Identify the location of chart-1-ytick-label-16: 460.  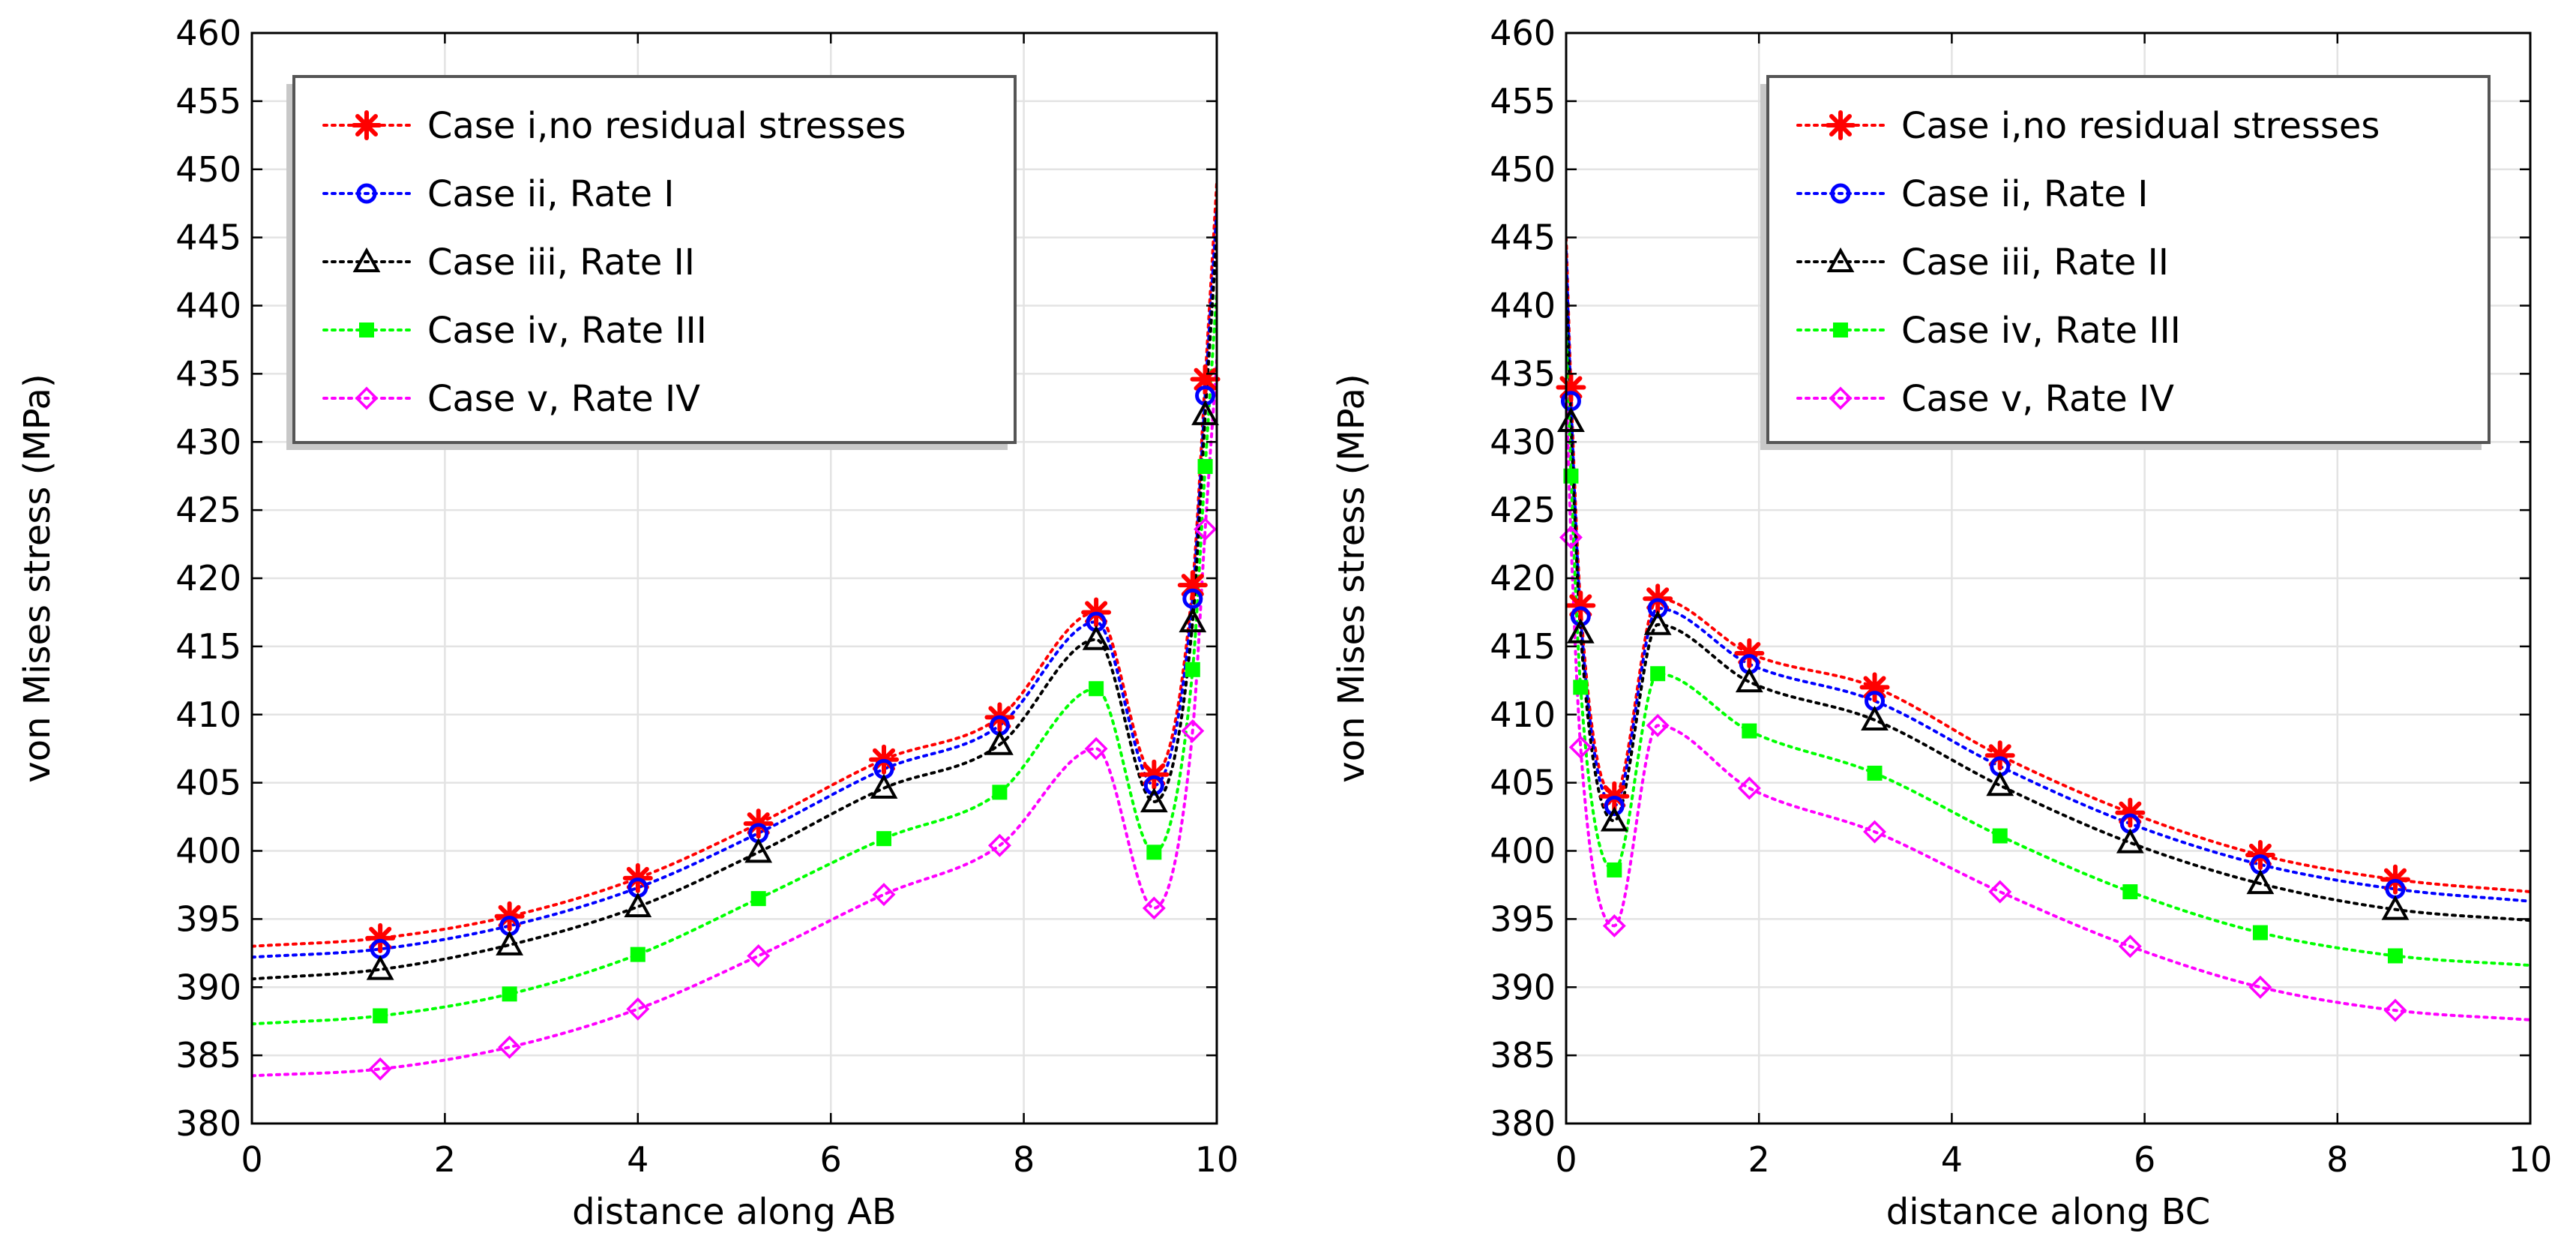
(1523, 33).